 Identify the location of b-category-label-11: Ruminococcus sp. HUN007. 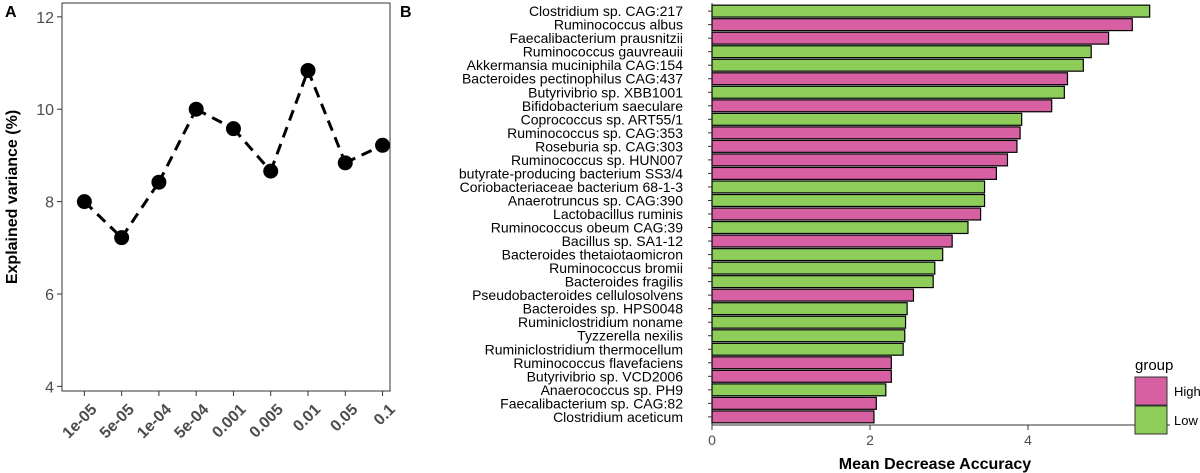
(597, 160).